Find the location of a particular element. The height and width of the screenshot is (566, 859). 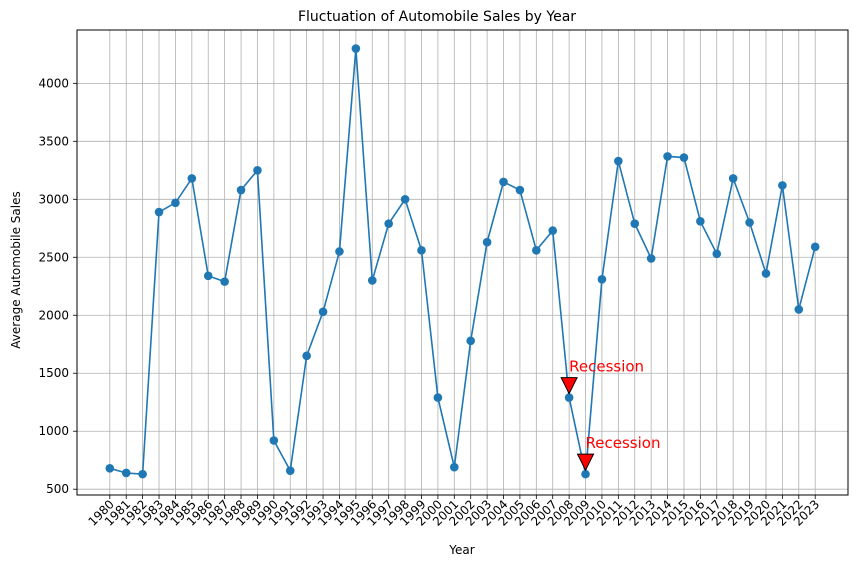

y-tick-label: 3000 is located at coordinates (53, 199).